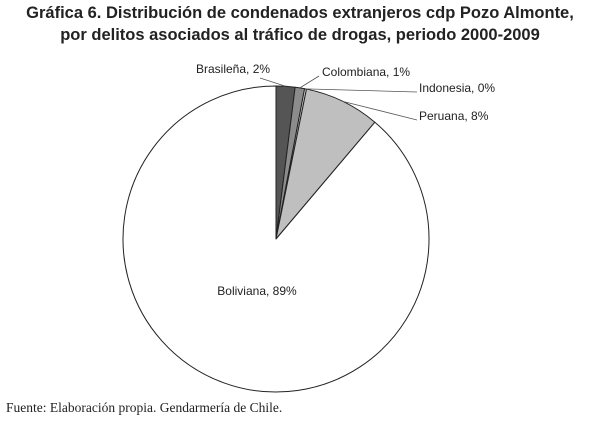 The height and width of the screenshot is (425, 600). I want to click on pie-label-3: Peruana, 8%, so click(454, 116).